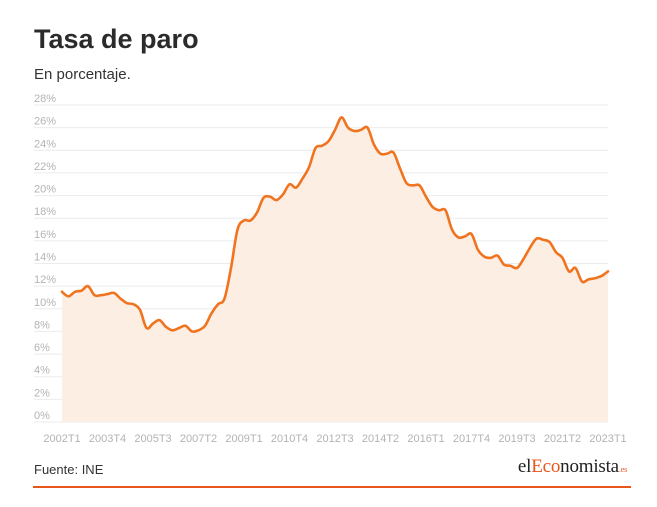  I want to click on data-point-2005T3, so click(153, 324).